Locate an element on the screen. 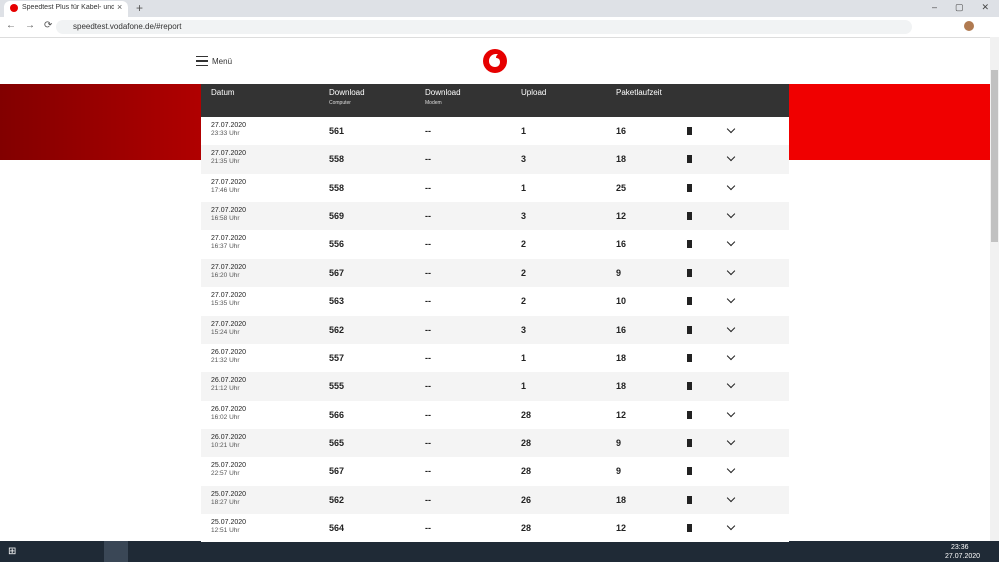 Image resolution: width=999 pixels, height=562 pixels. download-computer: 564 is located at coordinates (337, 528).